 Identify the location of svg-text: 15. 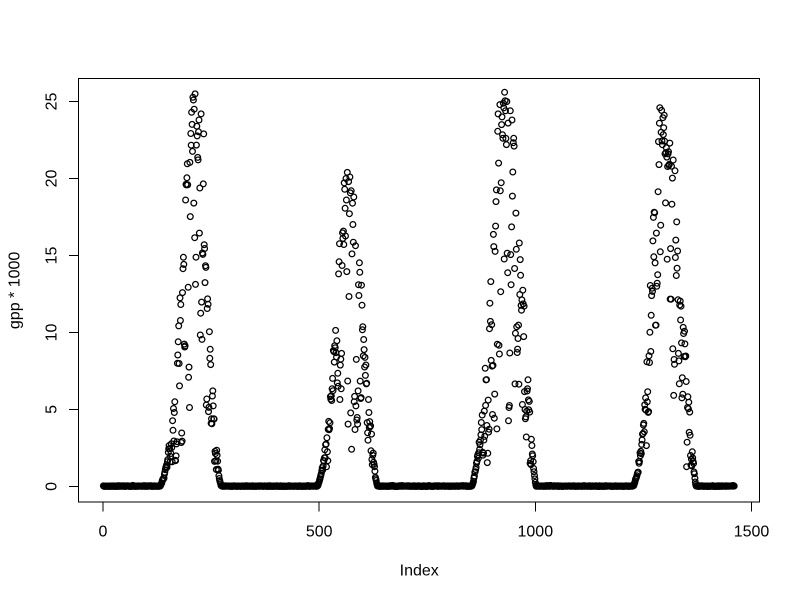
(51, 256).